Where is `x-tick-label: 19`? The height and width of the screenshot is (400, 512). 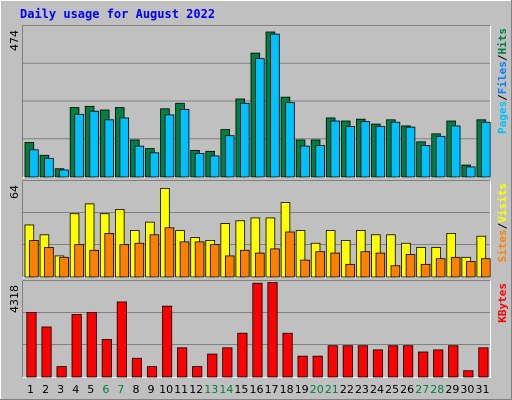
x-tick-label: 19 is located at coordinates (302, 389).